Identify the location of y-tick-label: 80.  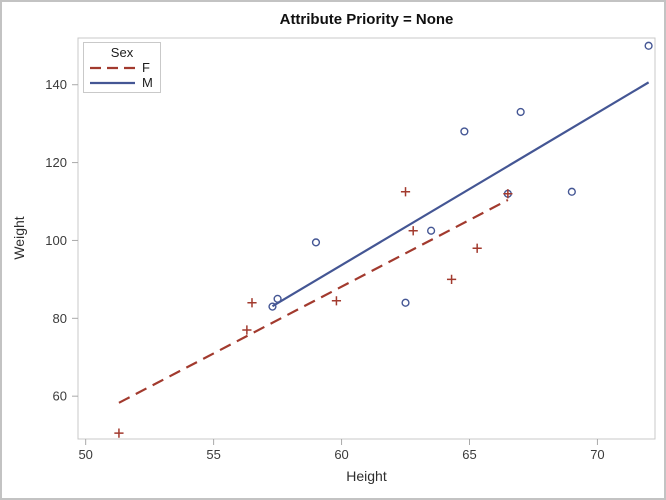
(60, 318).